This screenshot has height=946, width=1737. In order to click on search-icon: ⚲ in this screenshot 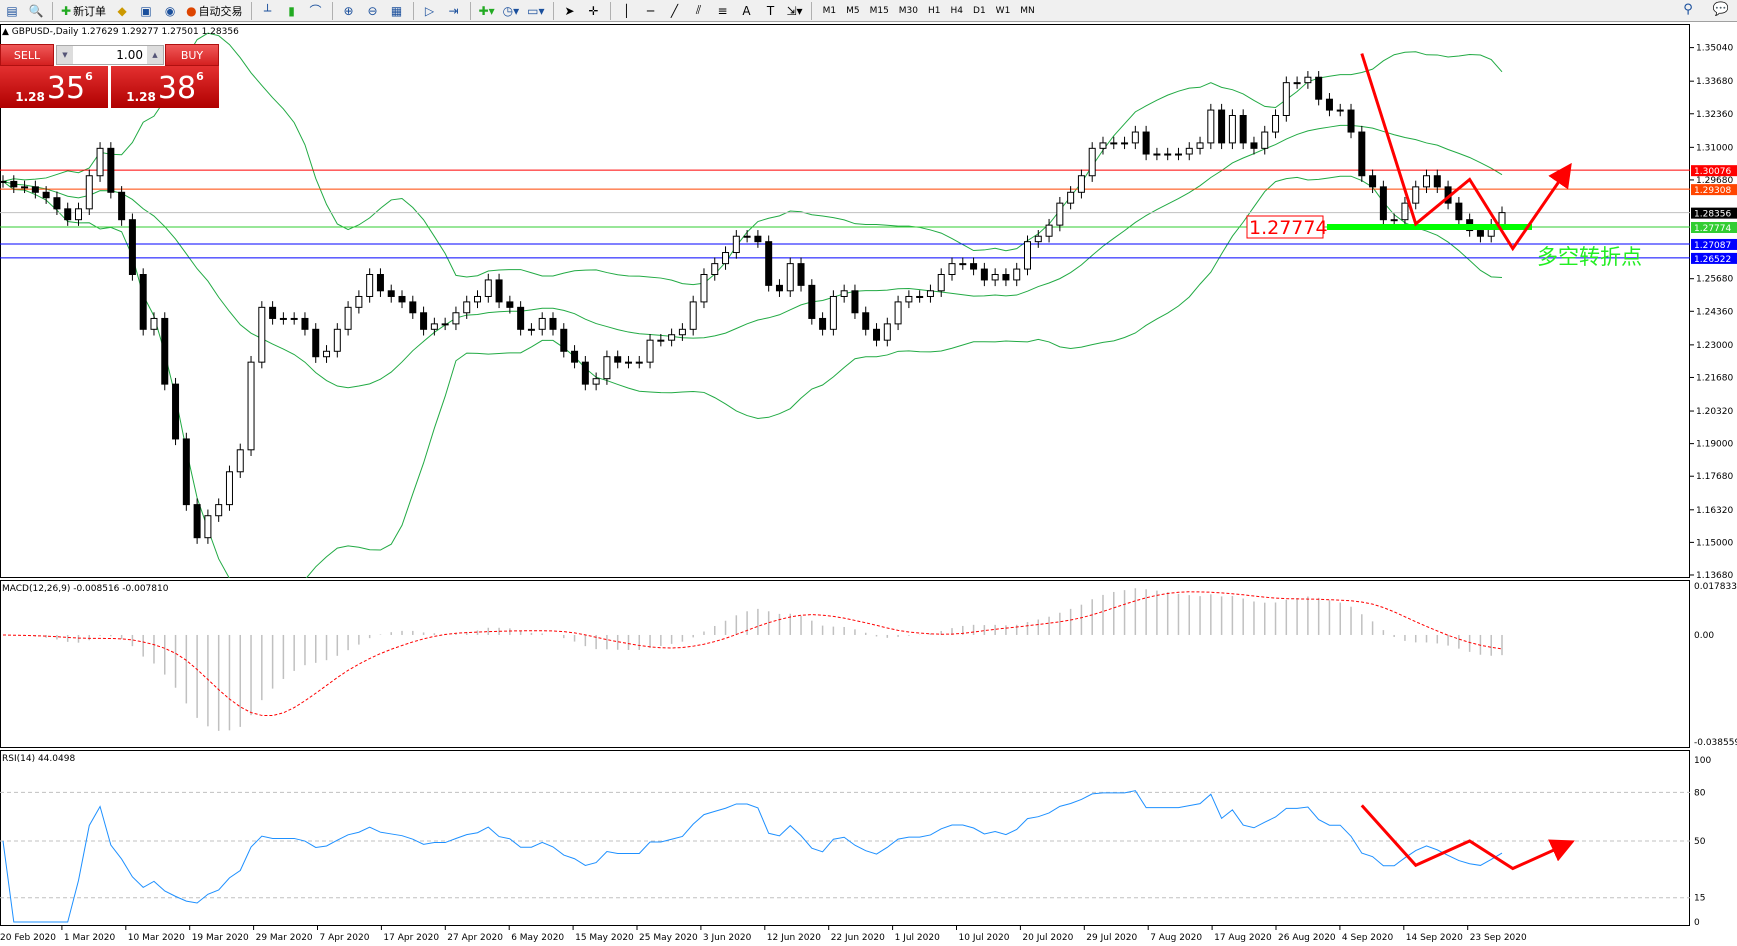, I will do `click(1688, 9)`.